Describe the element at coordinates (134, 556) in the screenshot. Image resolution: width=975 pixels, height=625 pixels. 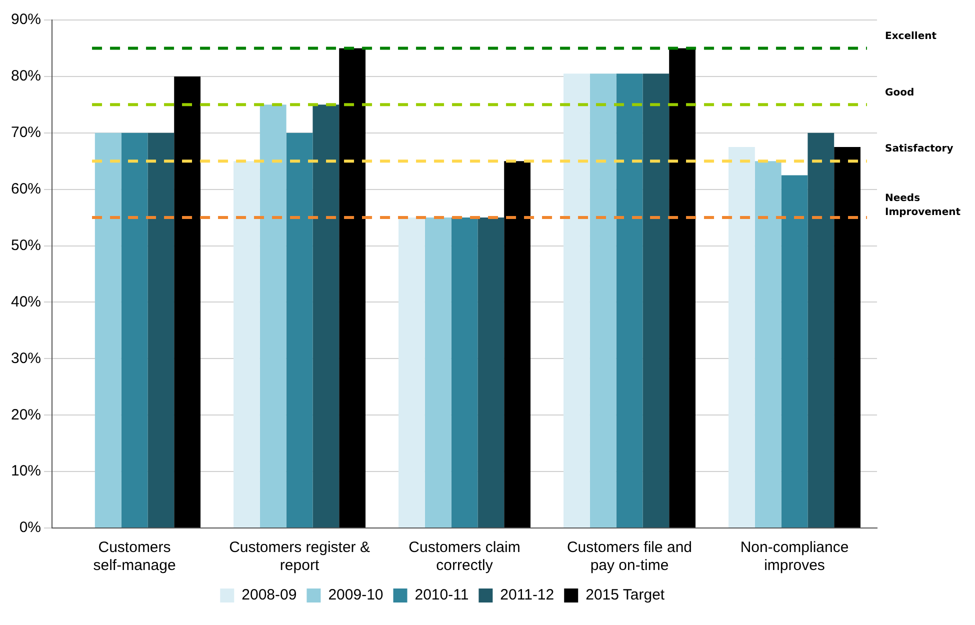
I see `x-tick-label: Customers self-manage` at that location.